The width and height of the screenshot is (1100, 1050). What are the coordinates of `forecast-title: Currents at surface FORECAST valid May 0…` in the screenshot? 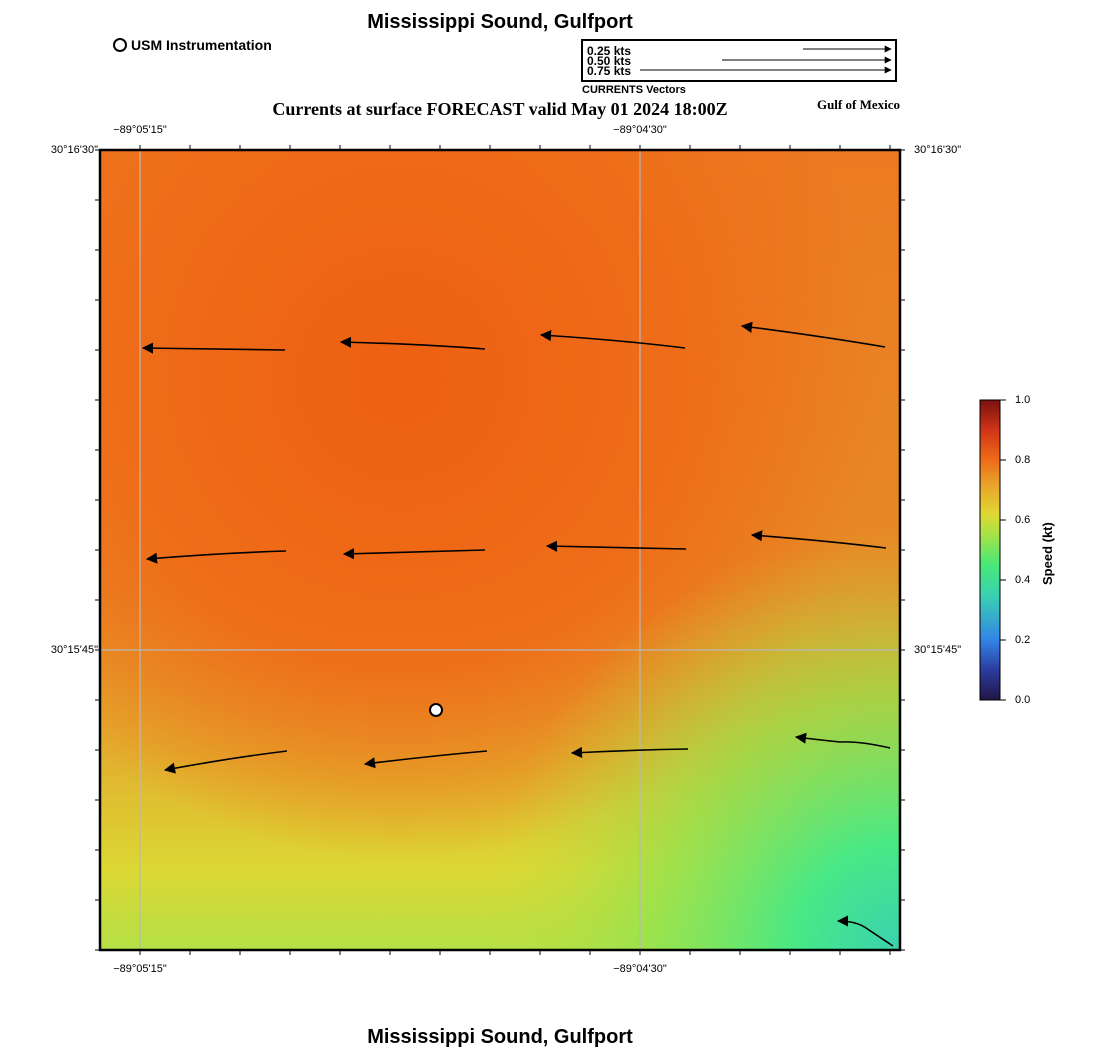 It's located at (500, 109).